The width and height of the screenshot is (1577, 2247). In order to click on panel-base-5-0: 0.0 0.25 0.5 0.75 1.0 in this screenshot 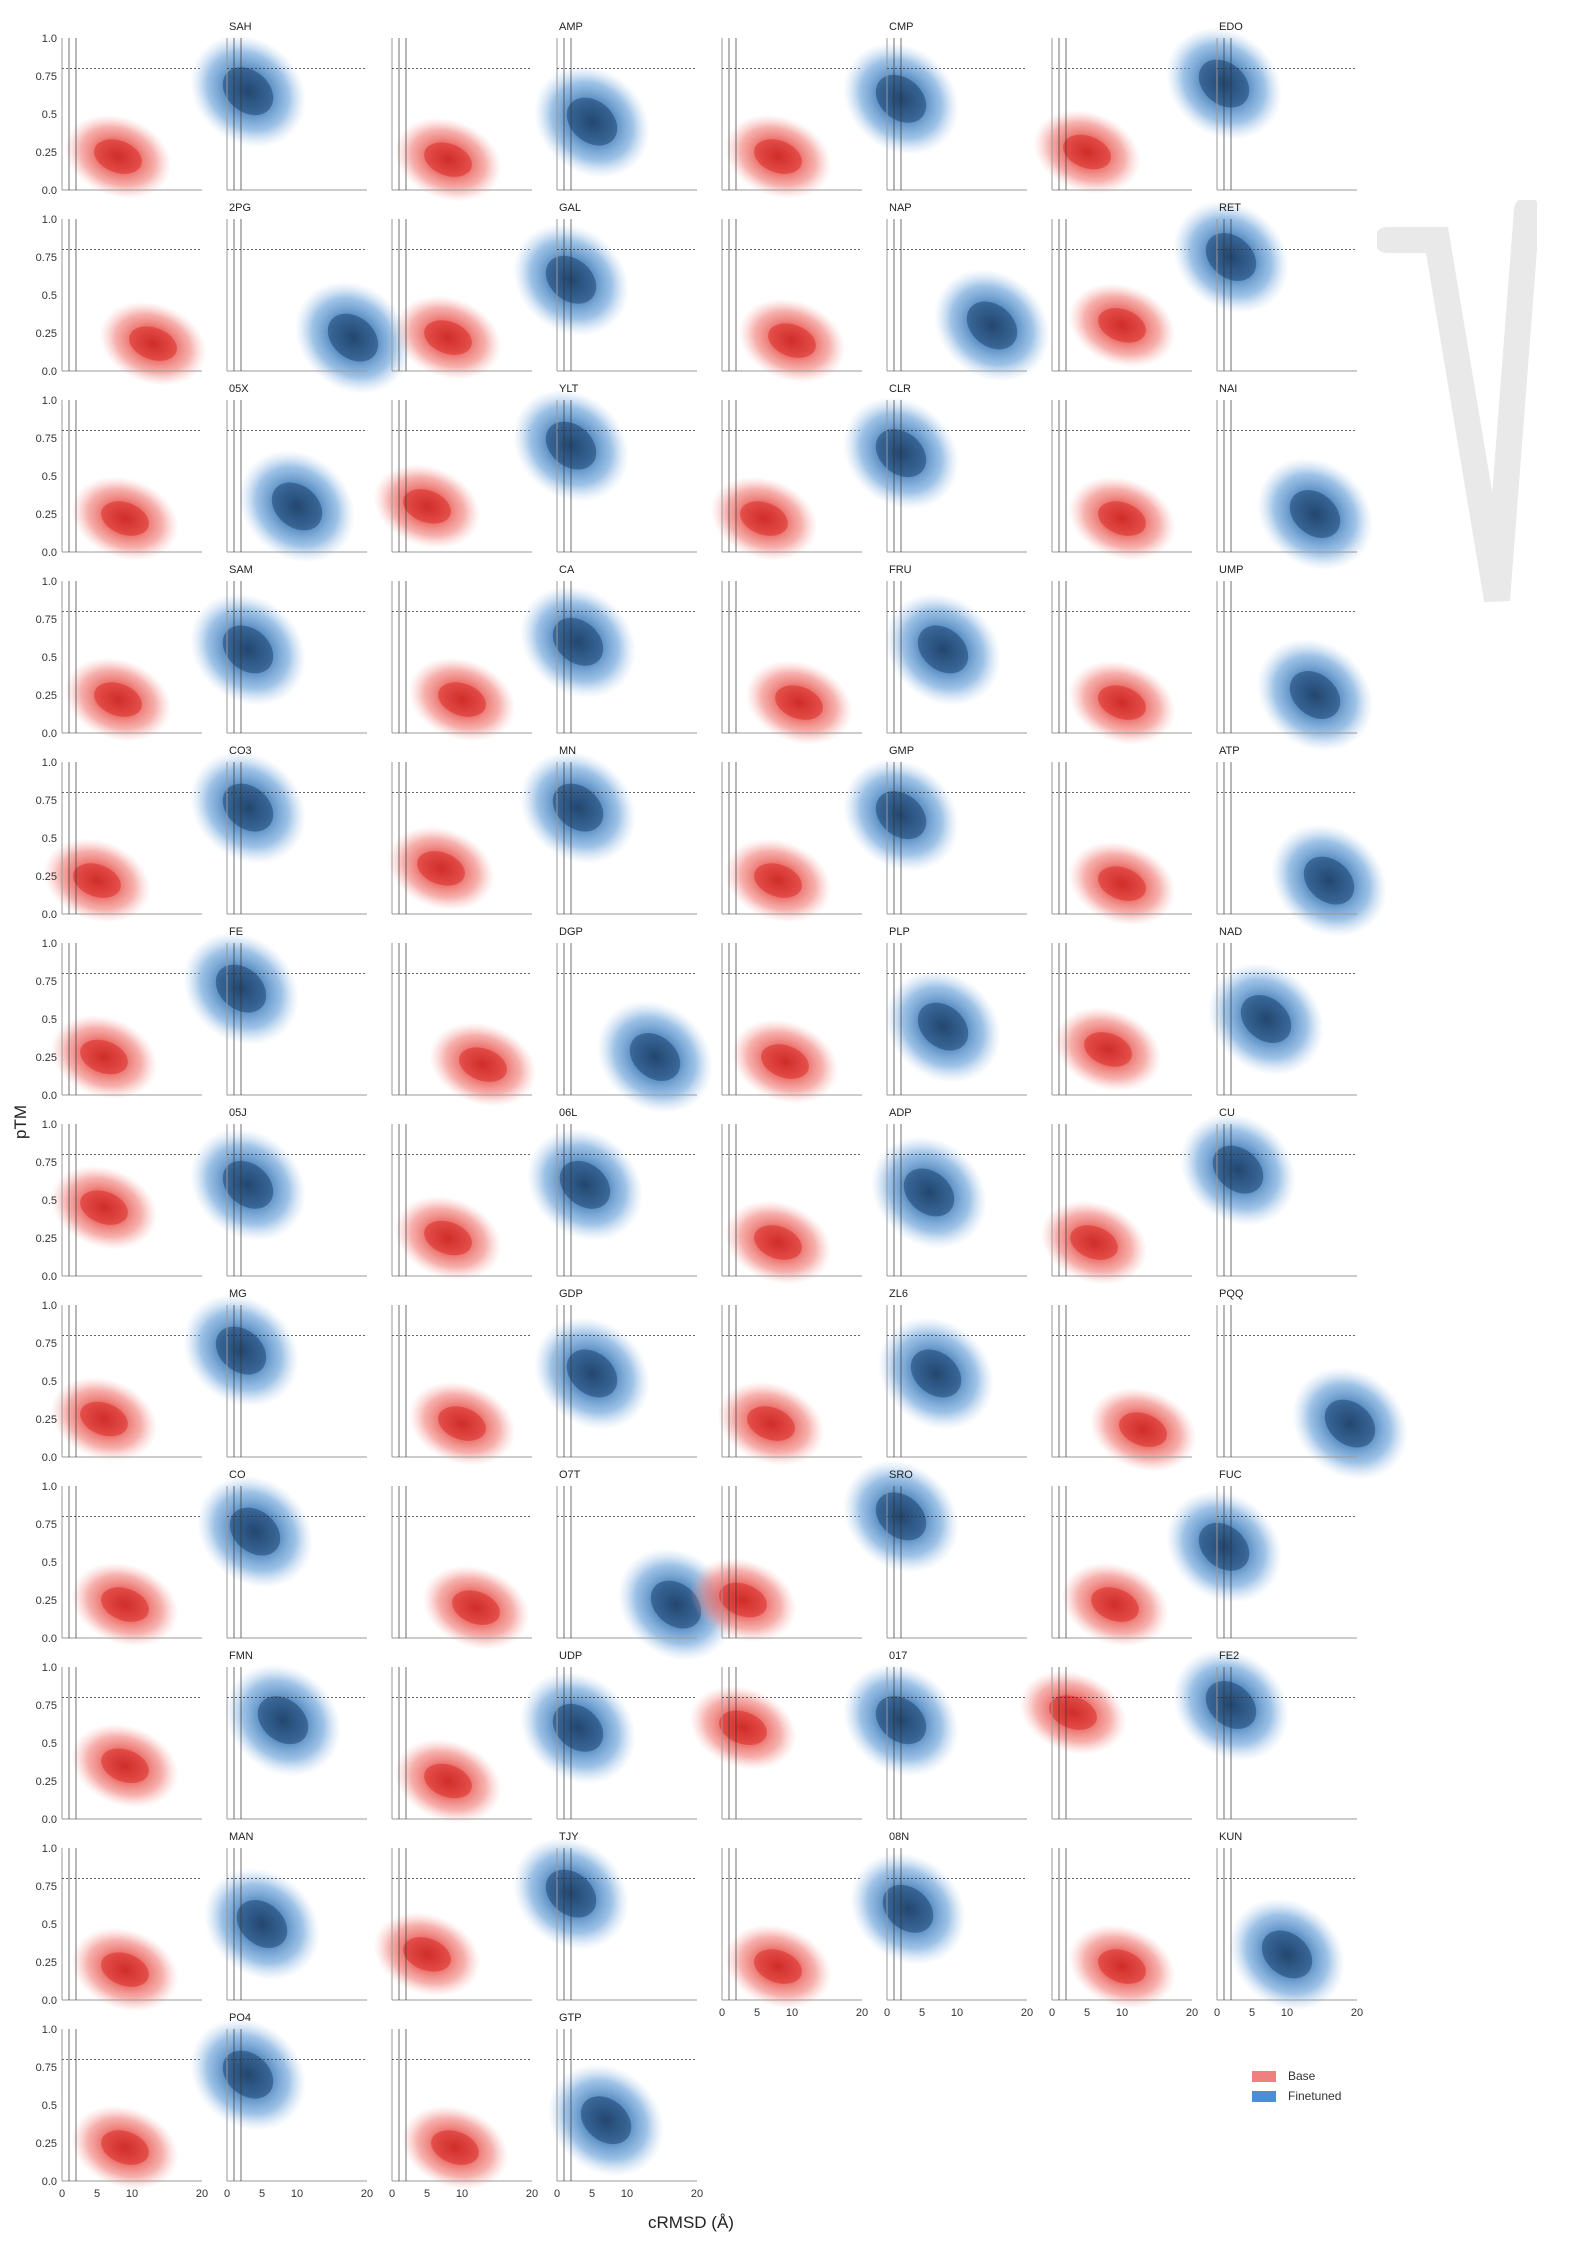, I will do `click(119, 1020)`.